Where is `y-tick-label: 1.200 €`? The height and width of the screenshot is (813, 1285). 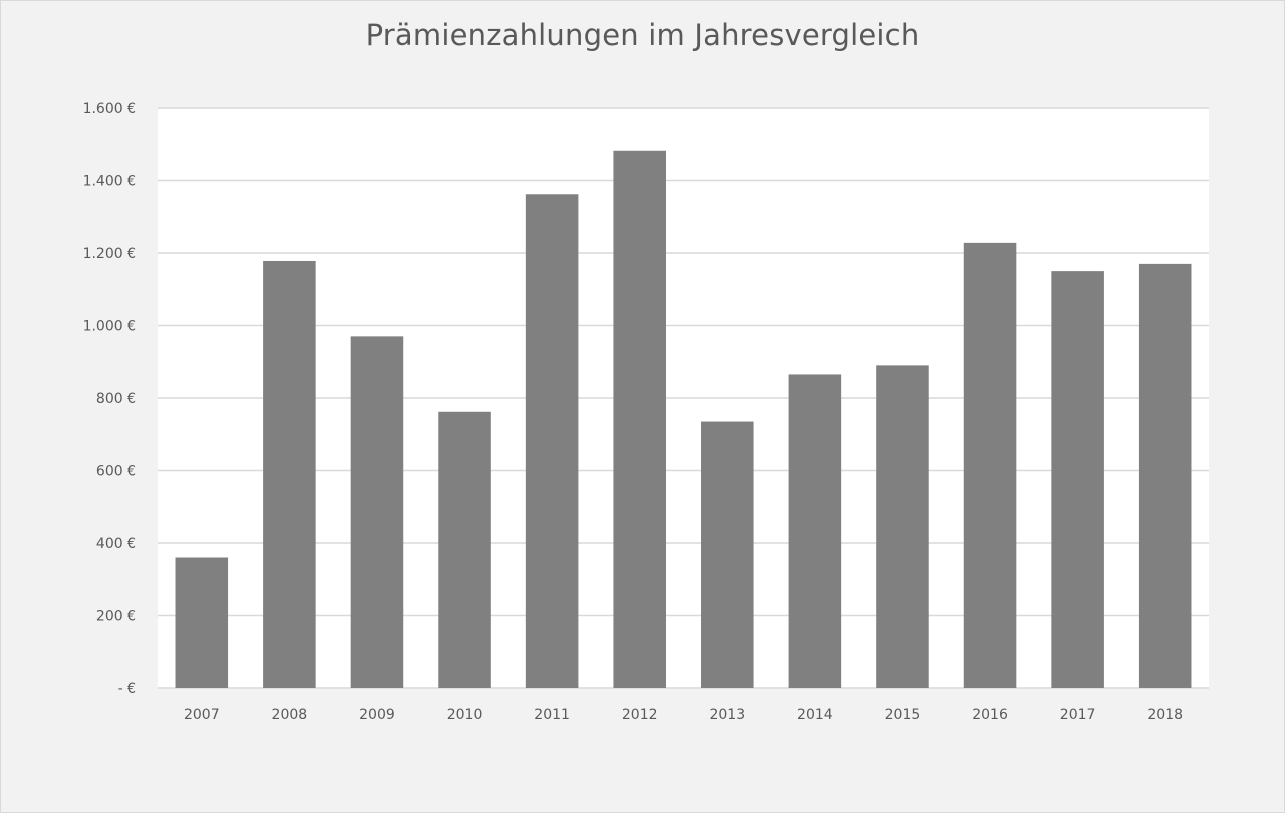
y-tick-label: 1.200 € is located at coordinates (109, 254).